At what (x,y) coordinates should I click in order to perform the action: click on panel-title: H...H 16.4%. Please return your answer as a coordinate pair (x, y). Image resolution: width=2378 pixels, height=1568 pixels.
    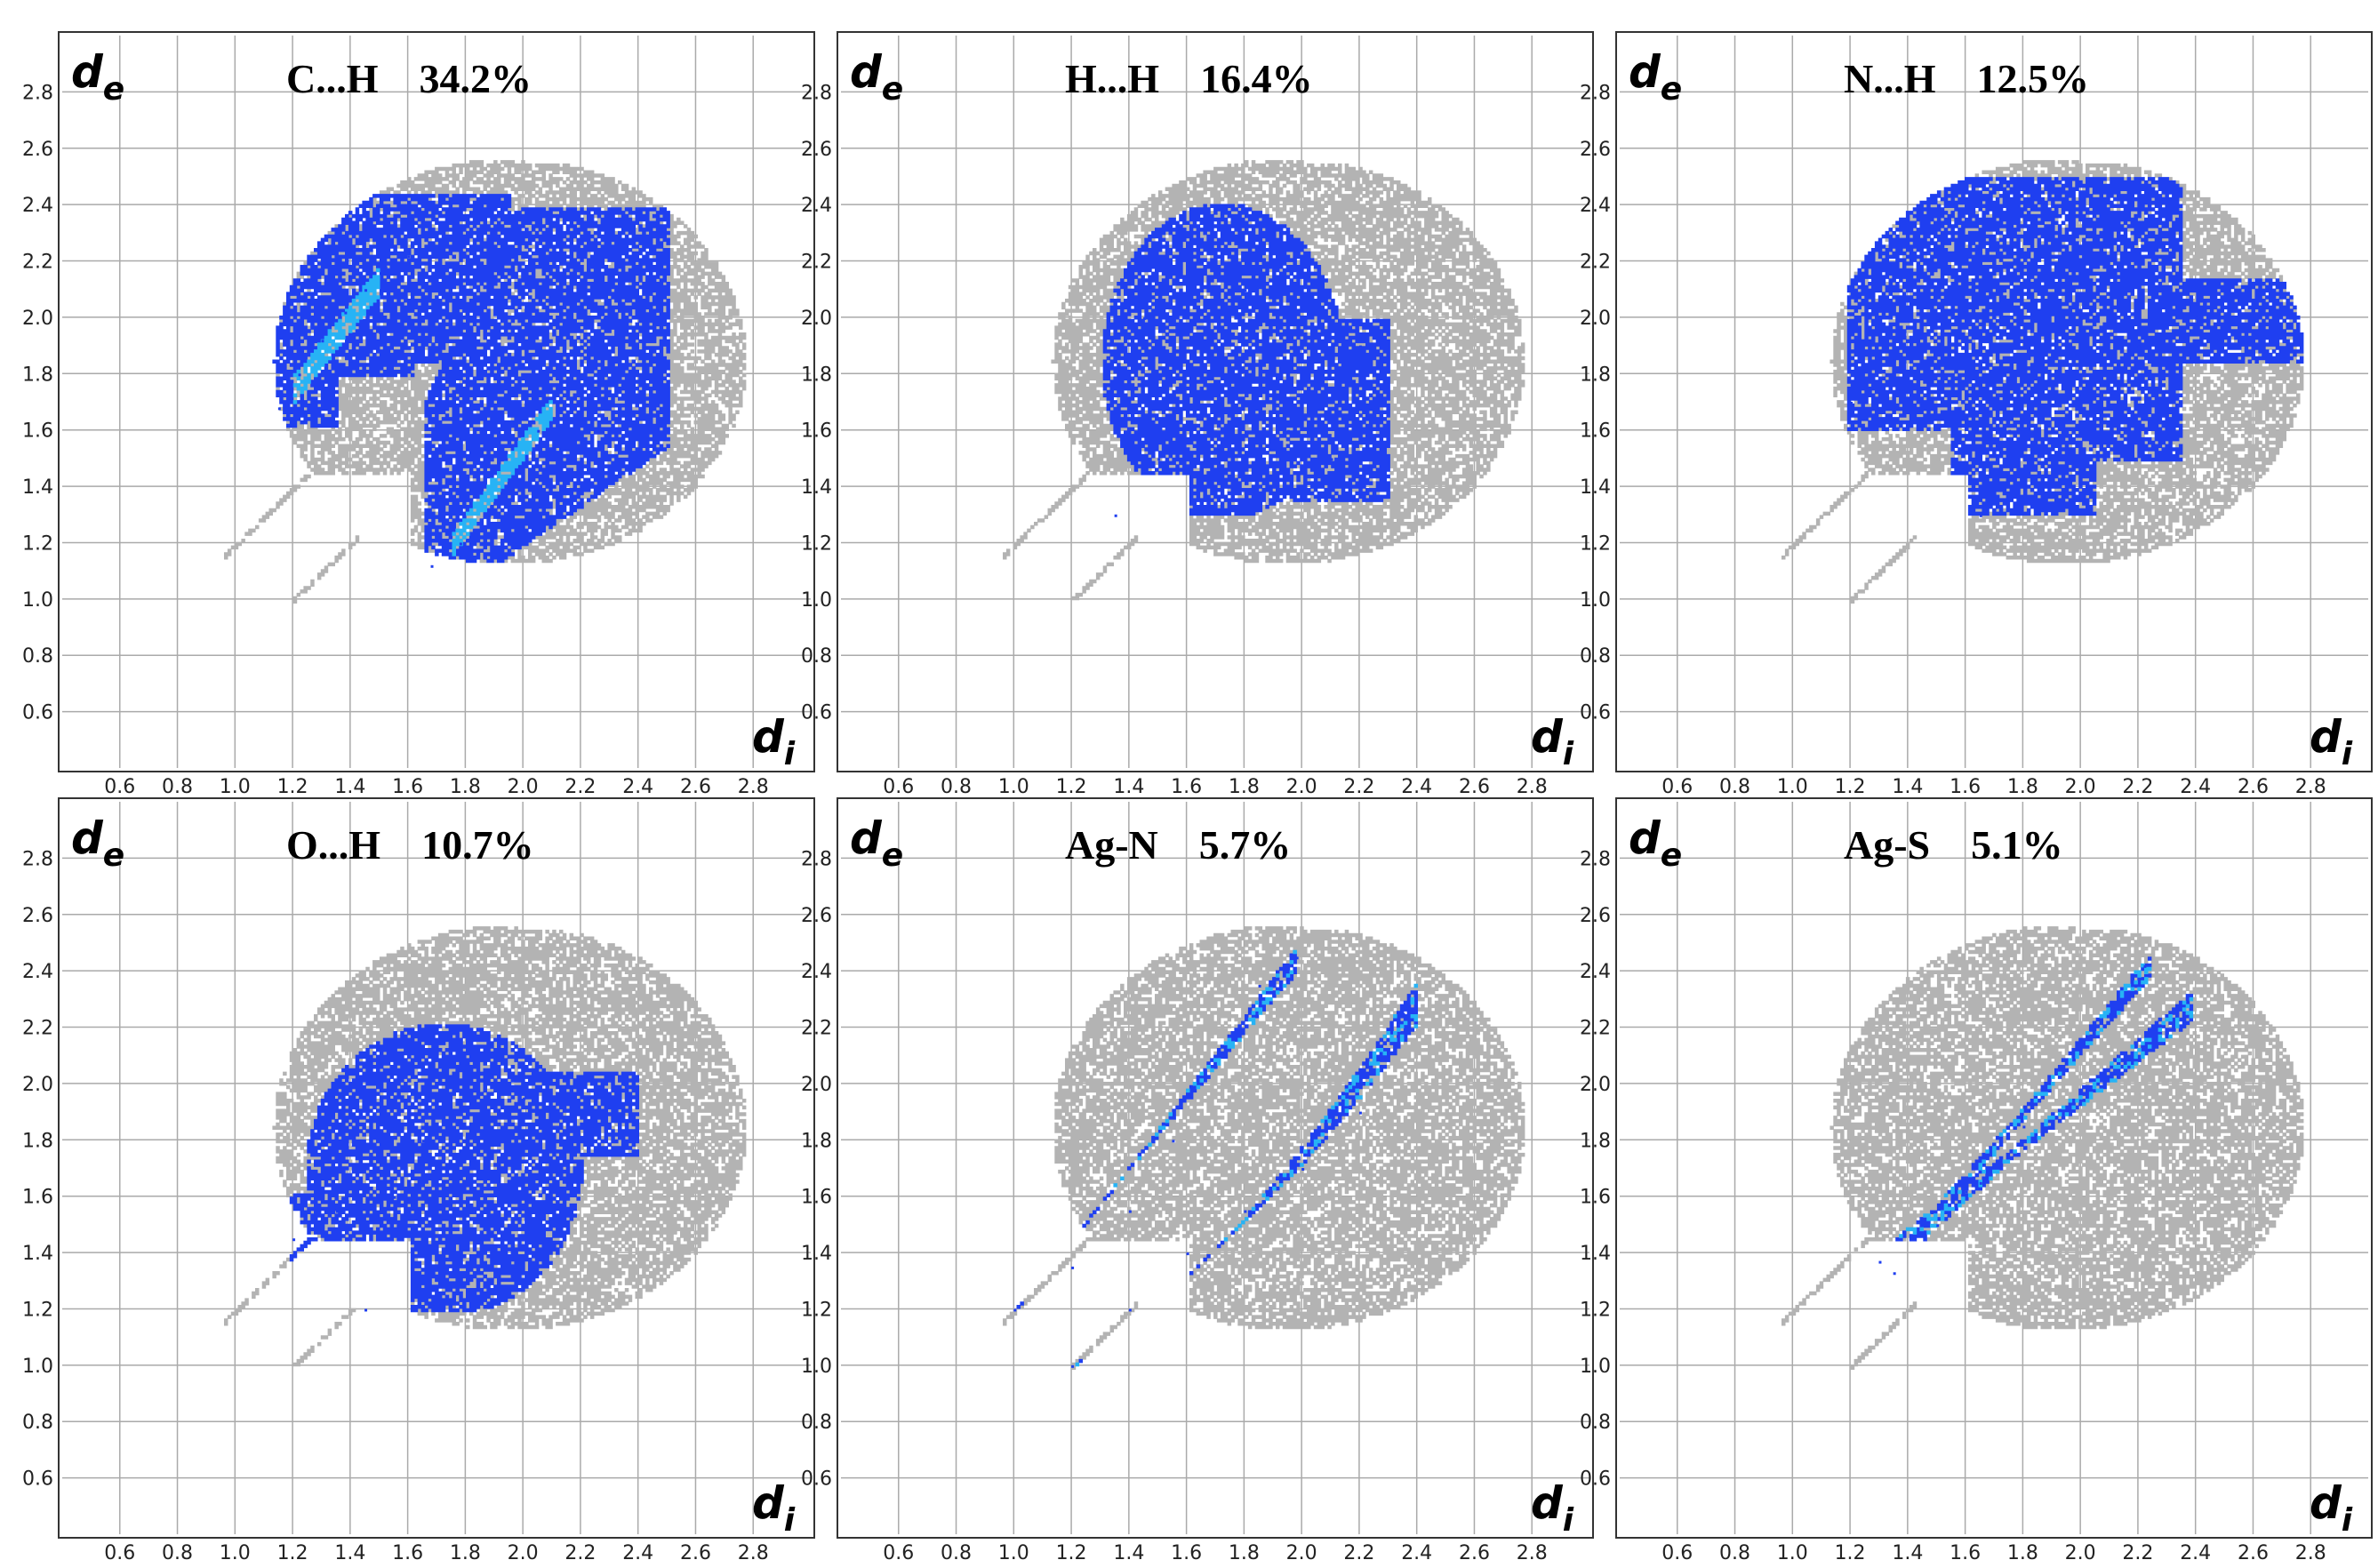
    Looking at the image, I should click on (1189, 78).